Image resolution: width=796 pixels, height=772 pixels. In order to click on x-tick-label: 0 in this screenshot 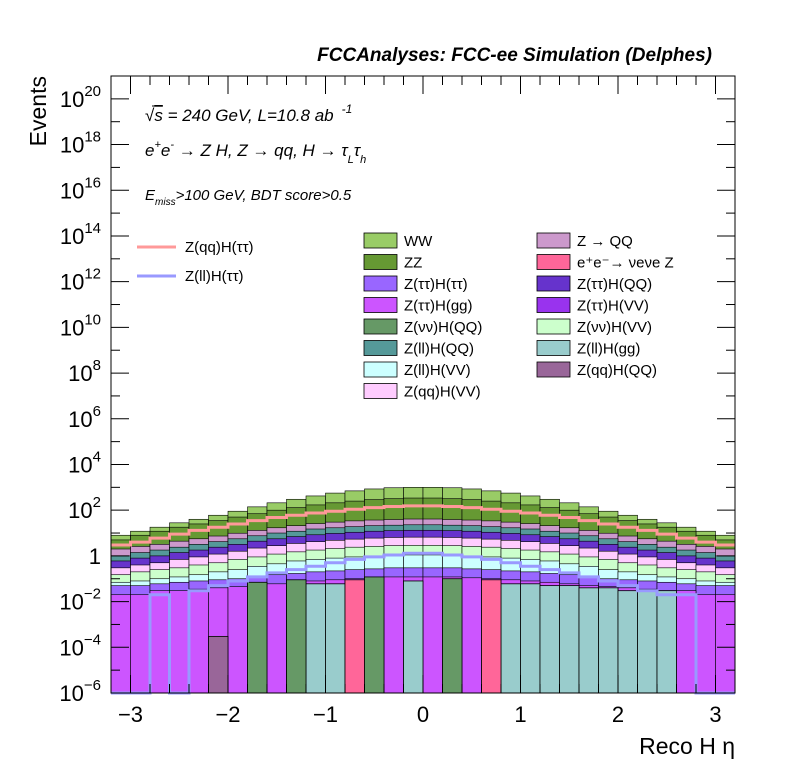, I will do `click(423, 714)`.